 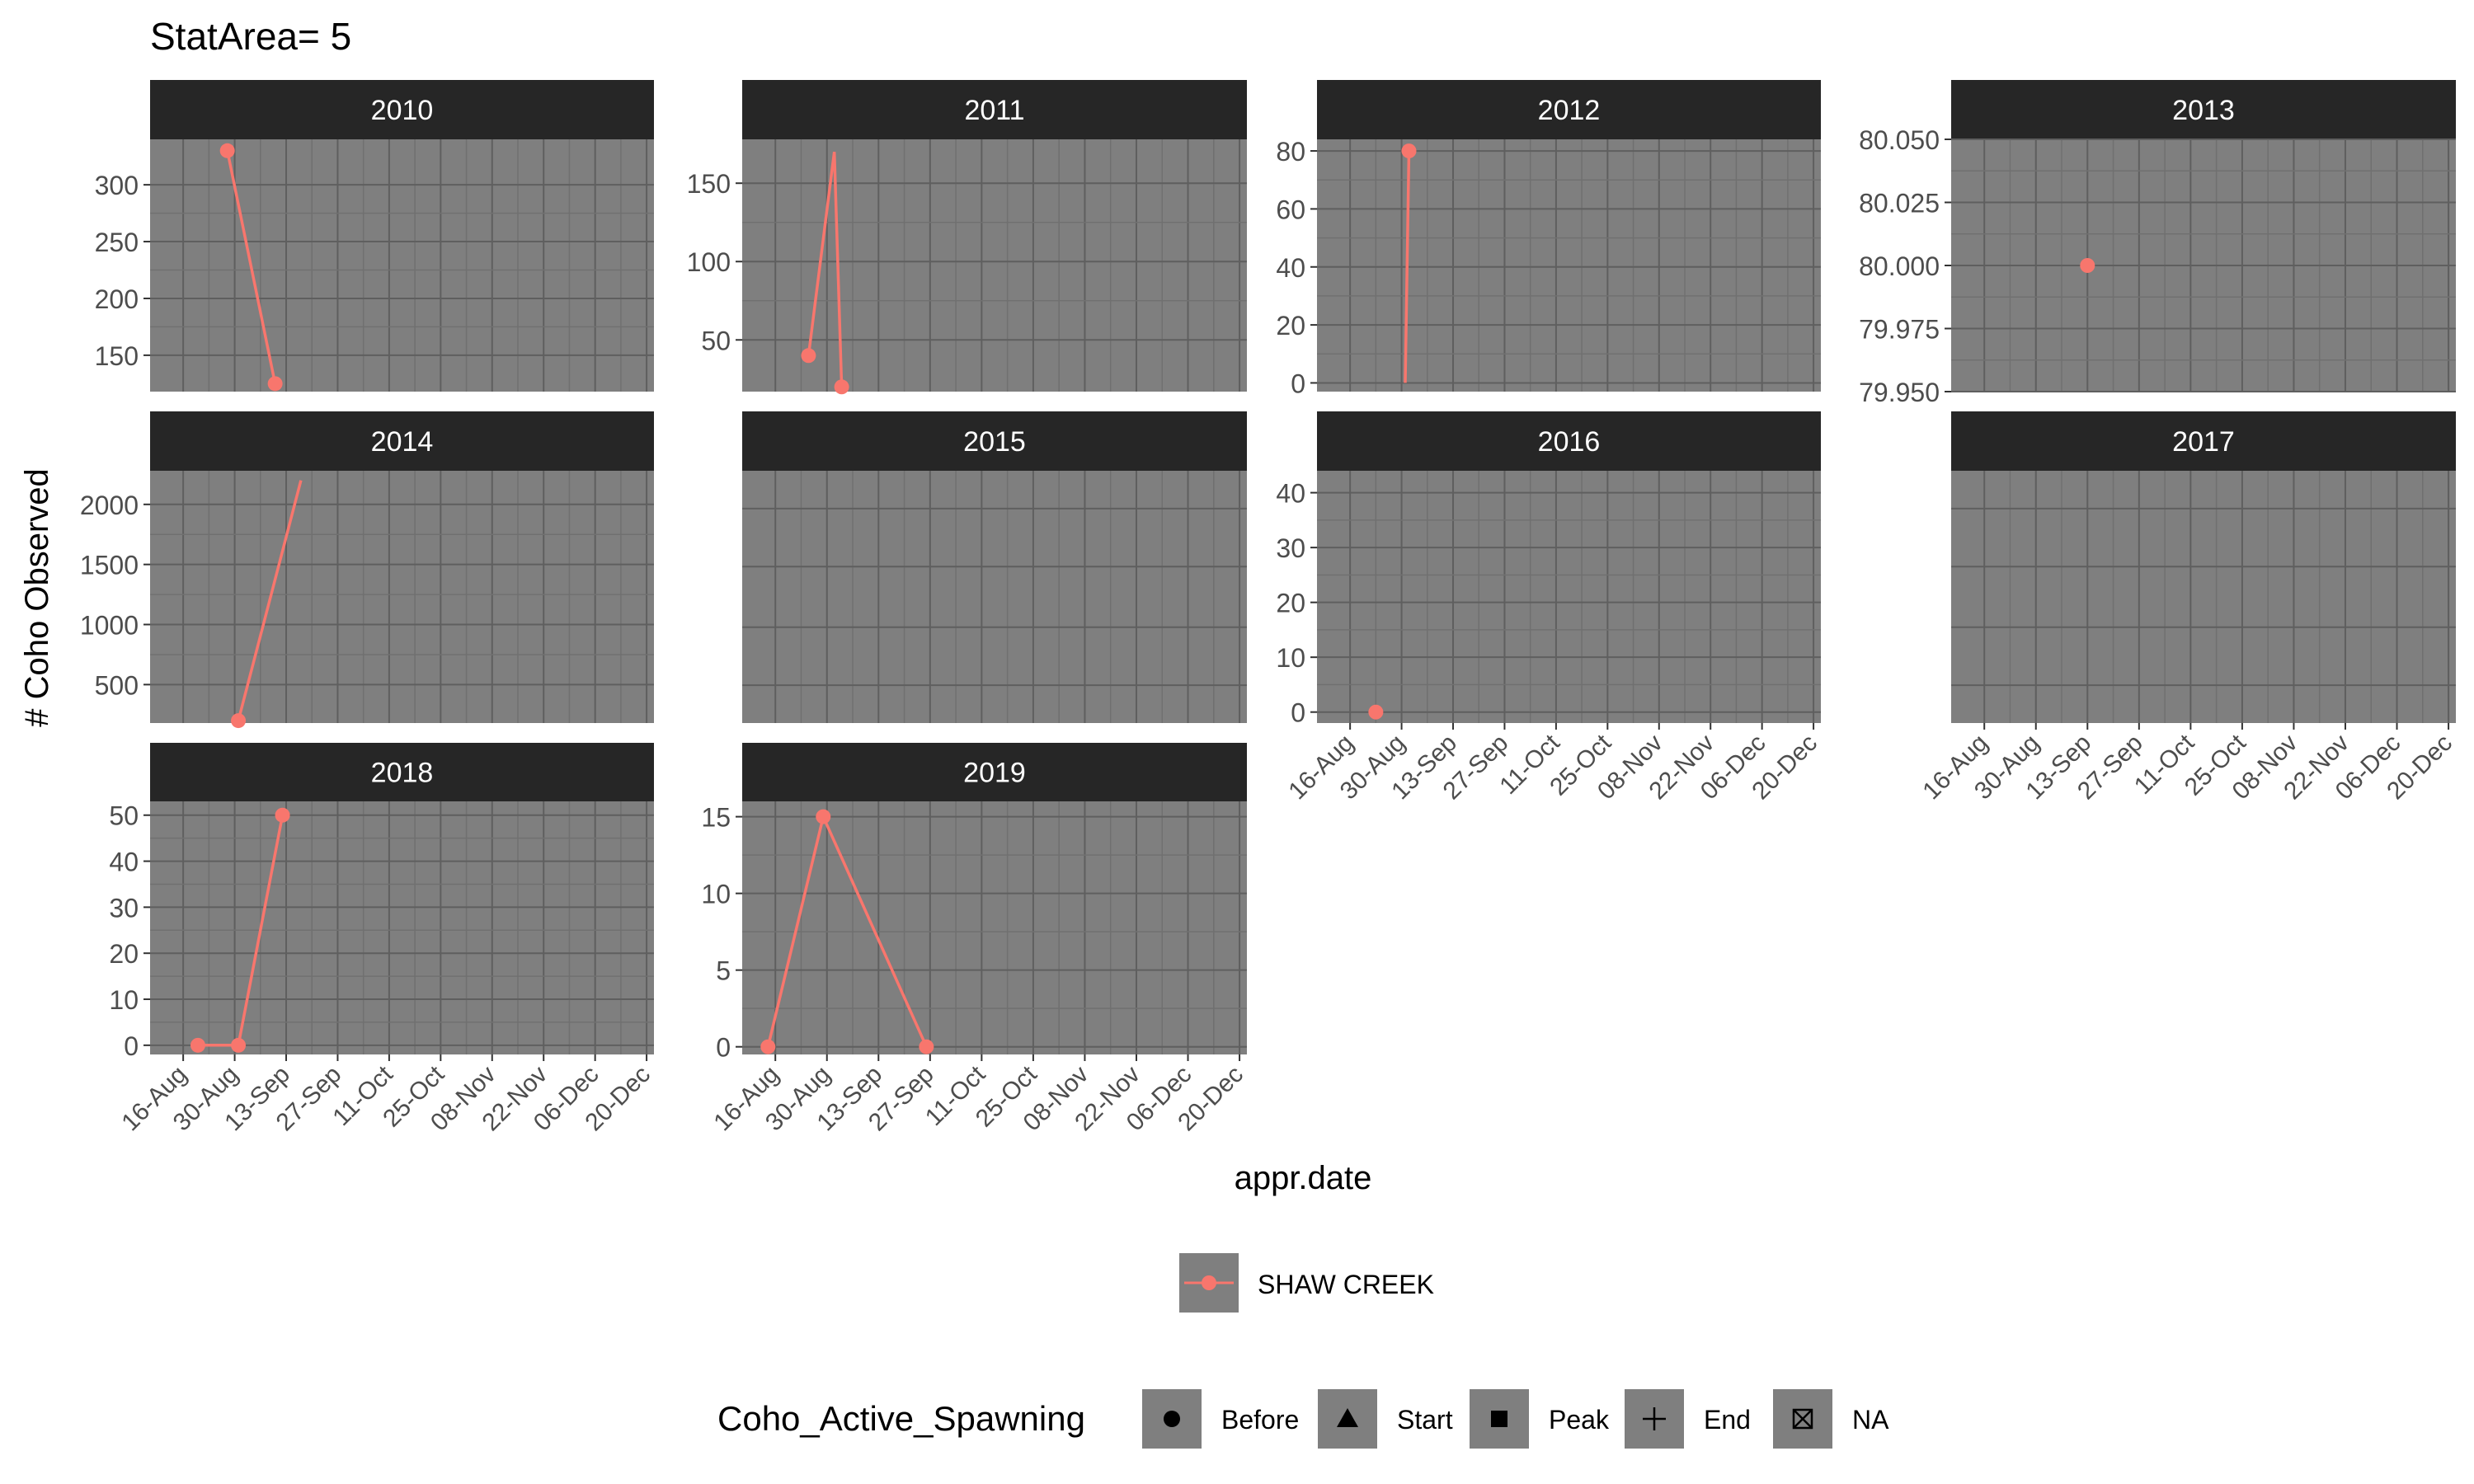 What do you see at coordinates (901, 1418) in the screenshot?
I see `legend-shapes-title: Coho_Active_Spawning` at bounding box center [901, 1418].